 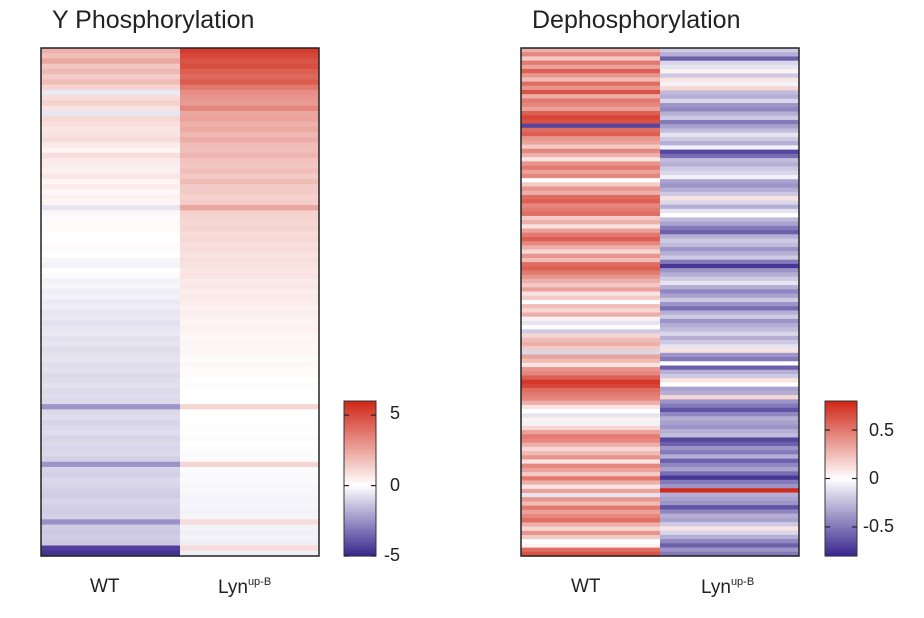 What do you see at coordinates (586, 586) in the screenshot?
I see `x-label-text: WT` at bounding box center [586, 586].